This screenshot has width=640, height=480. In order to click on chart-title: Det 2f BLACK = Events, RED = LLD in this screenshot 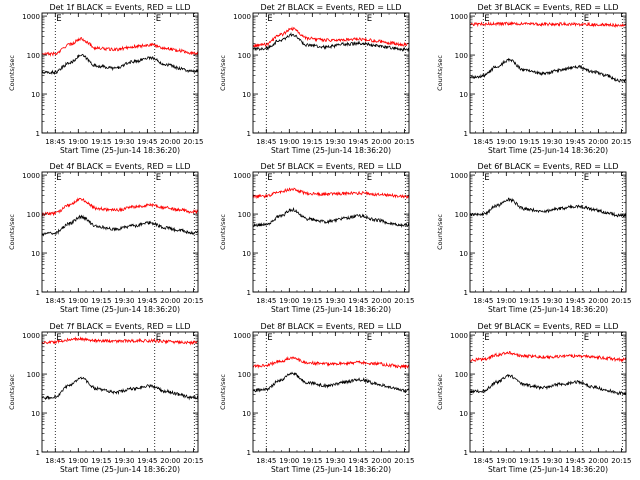, I will do `click(330, 7)`.